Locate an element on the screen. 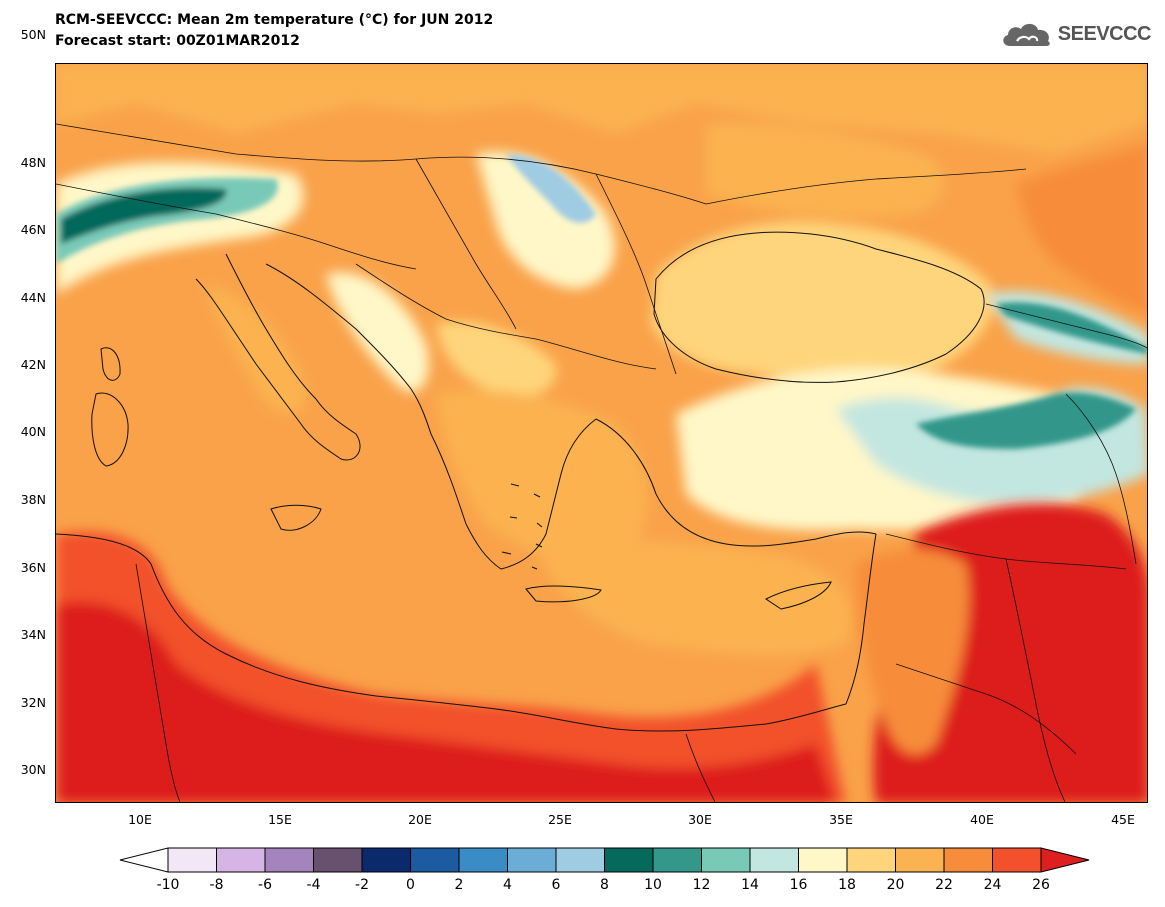 The width and height of the screenshot is (1165, 907). border-balkans is located at coordinates (506, 316).